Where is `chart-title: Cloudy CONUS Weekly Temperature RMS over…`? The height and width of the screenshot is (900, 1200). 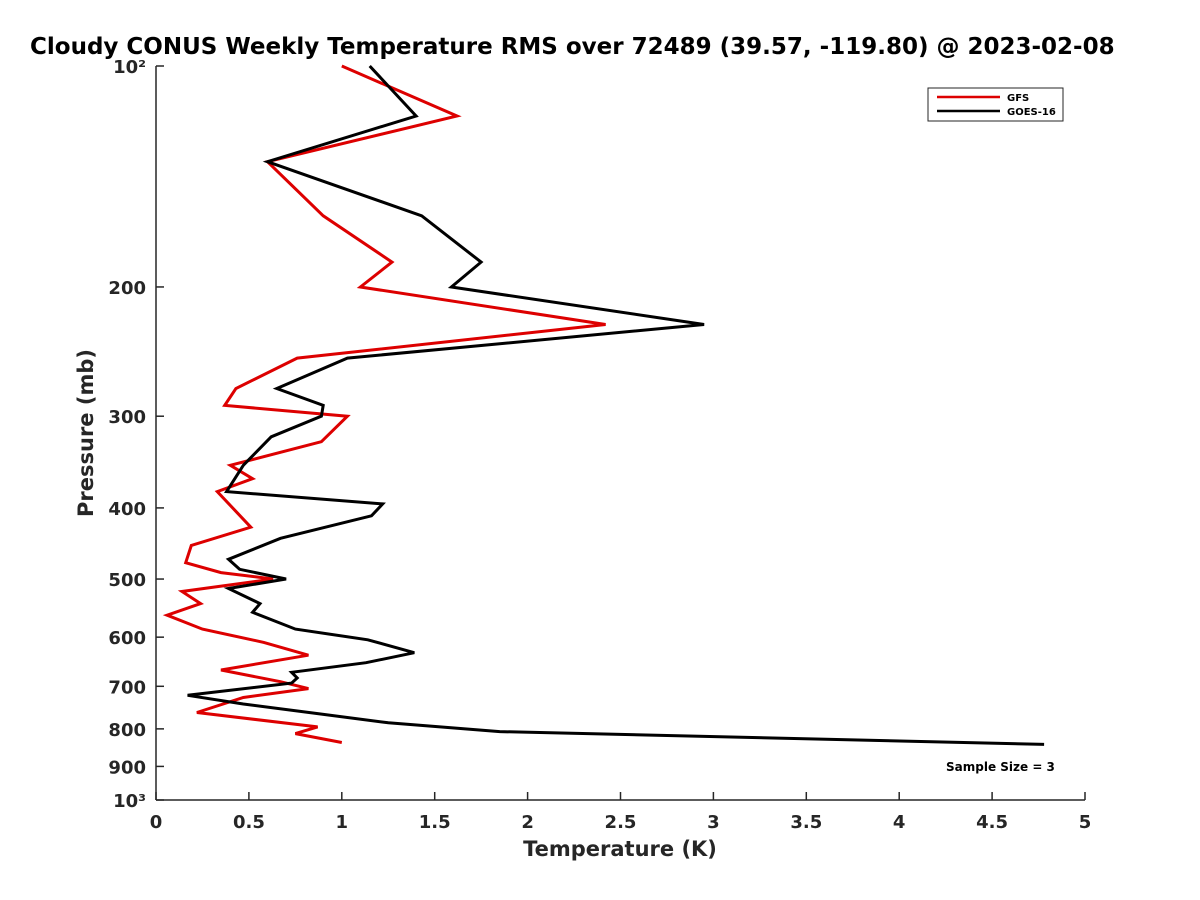
chart-title: Cloudy CONUS Weekly Temperature RMS over… is located at coordinates (572, 47).